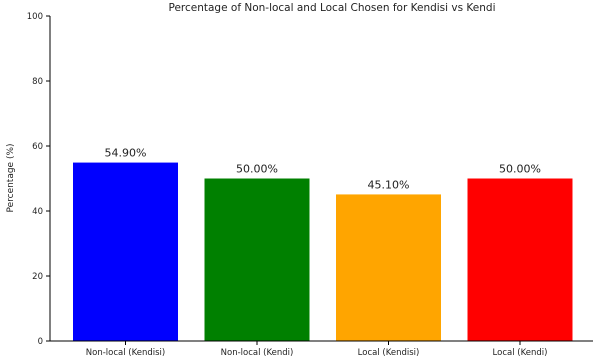 The width and height of the screenshot is (593, 364). What do you see at coordinates (125, 353) in the screenshot?
I see `x-tick-label: Non-local (Kendisi)` at bounding box center [125, 353].